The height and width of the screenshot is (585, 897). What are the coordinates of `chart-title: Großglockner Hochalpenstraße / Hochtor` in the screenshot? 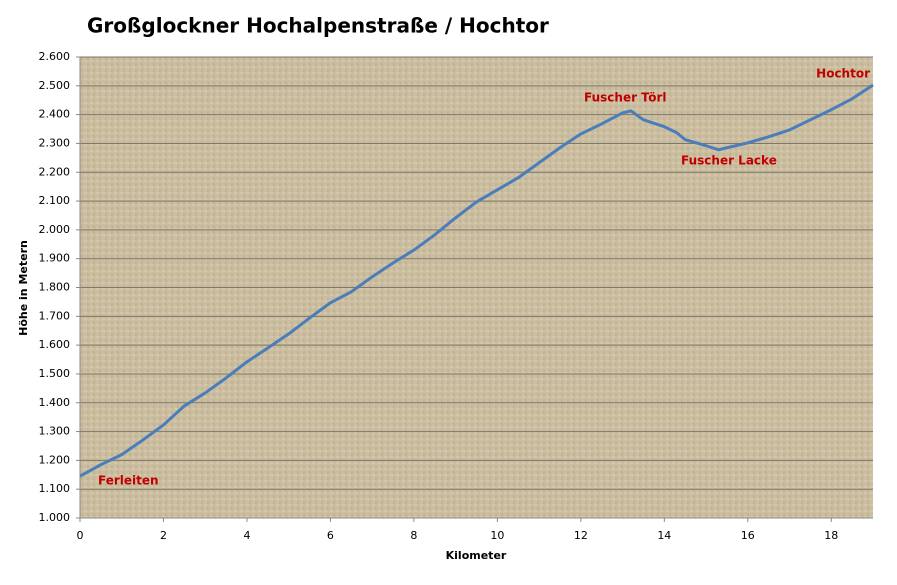 It's located at (318, 26).